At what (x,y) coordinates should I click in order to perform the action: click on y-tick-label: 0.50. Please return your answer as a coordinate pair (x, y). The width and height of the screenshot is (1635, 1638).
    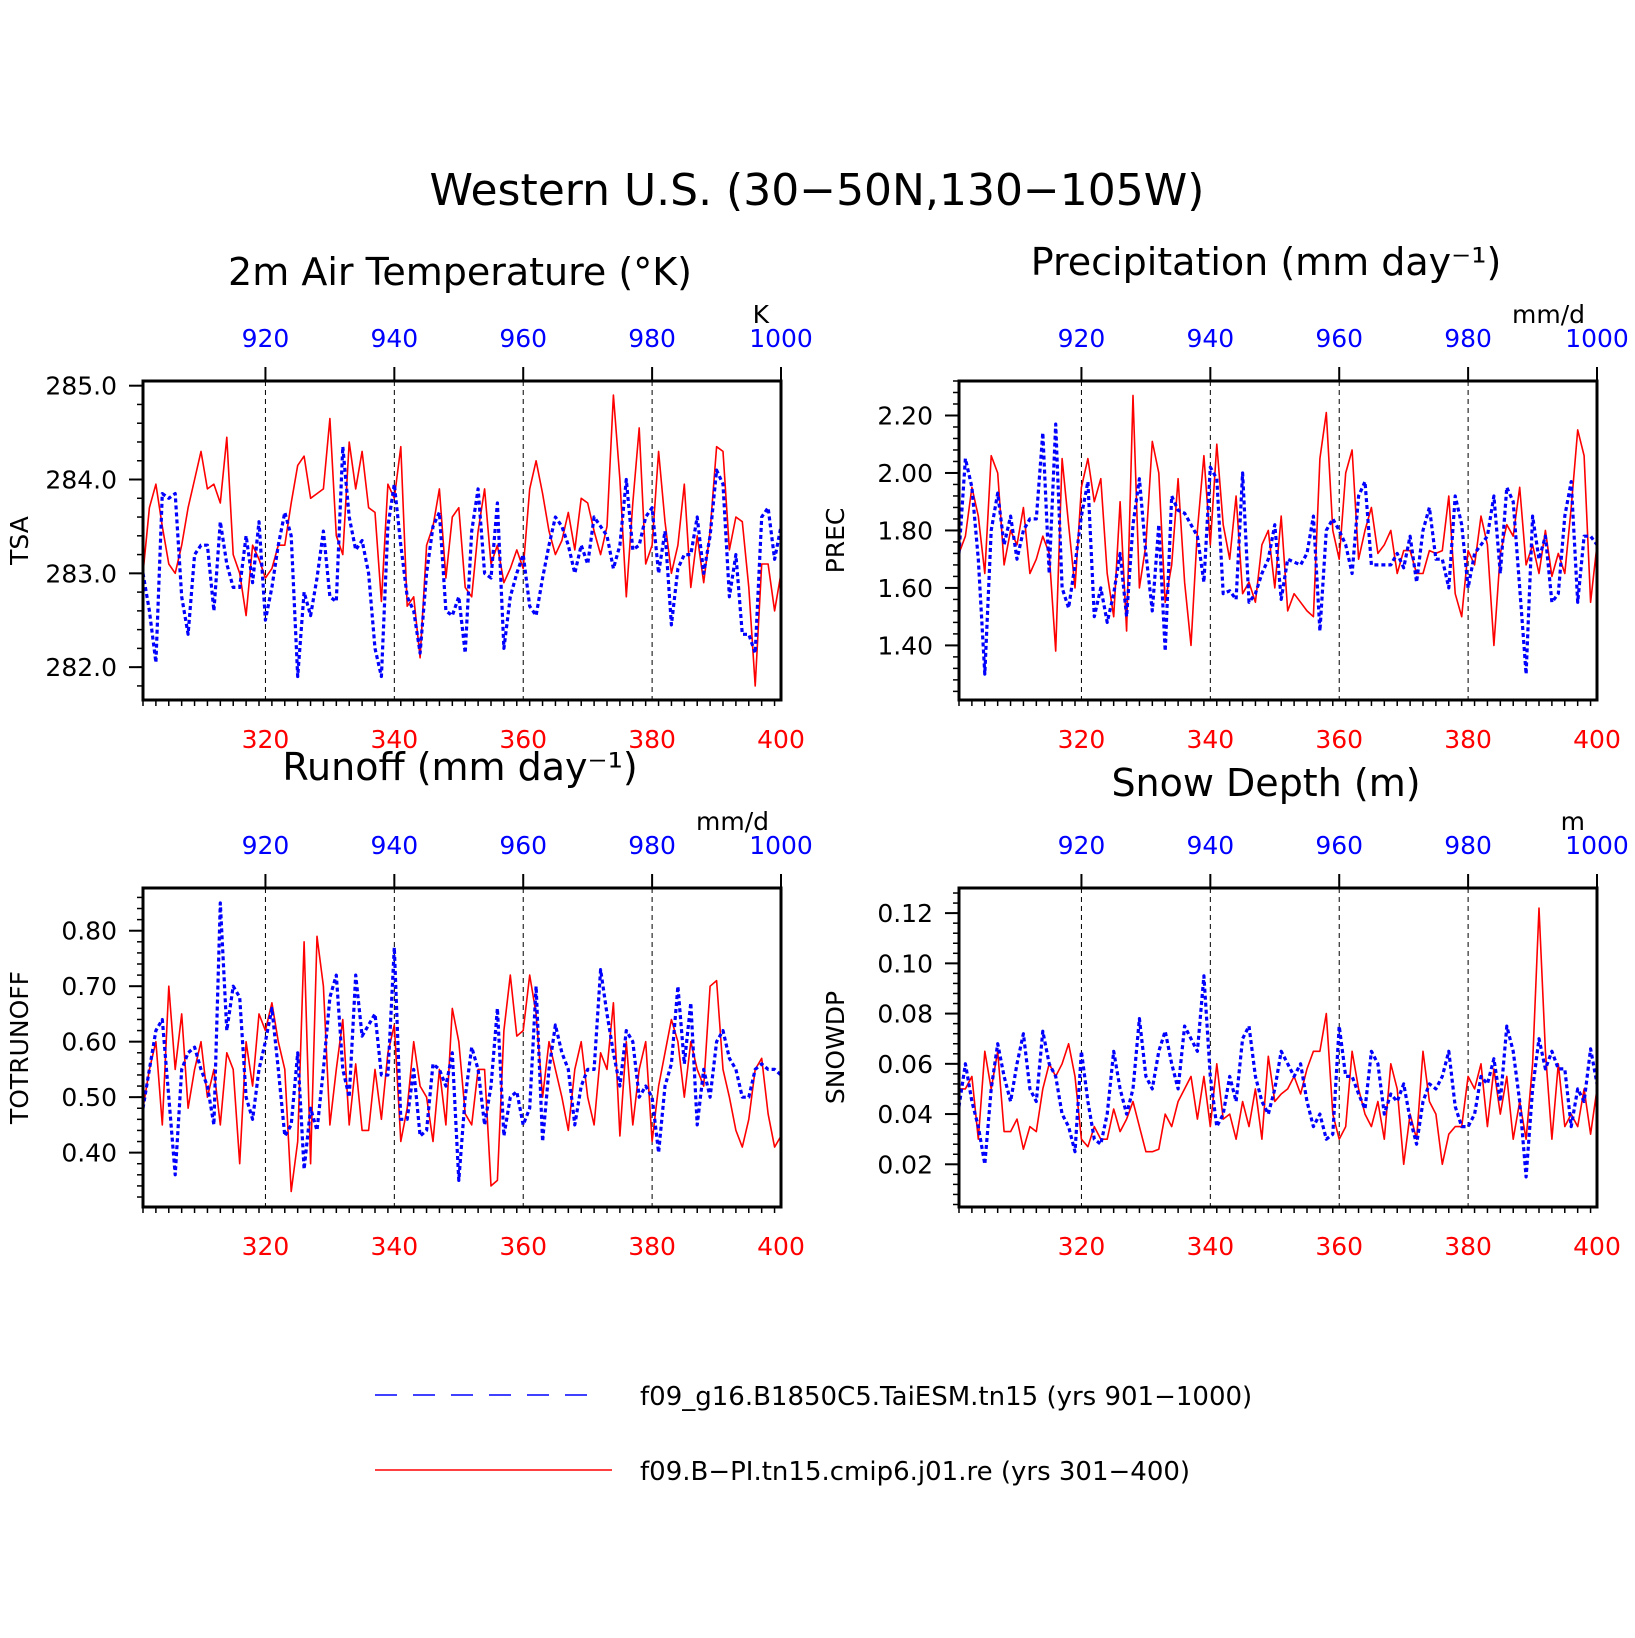
    Looking at the image, I should click on (89, 1097).